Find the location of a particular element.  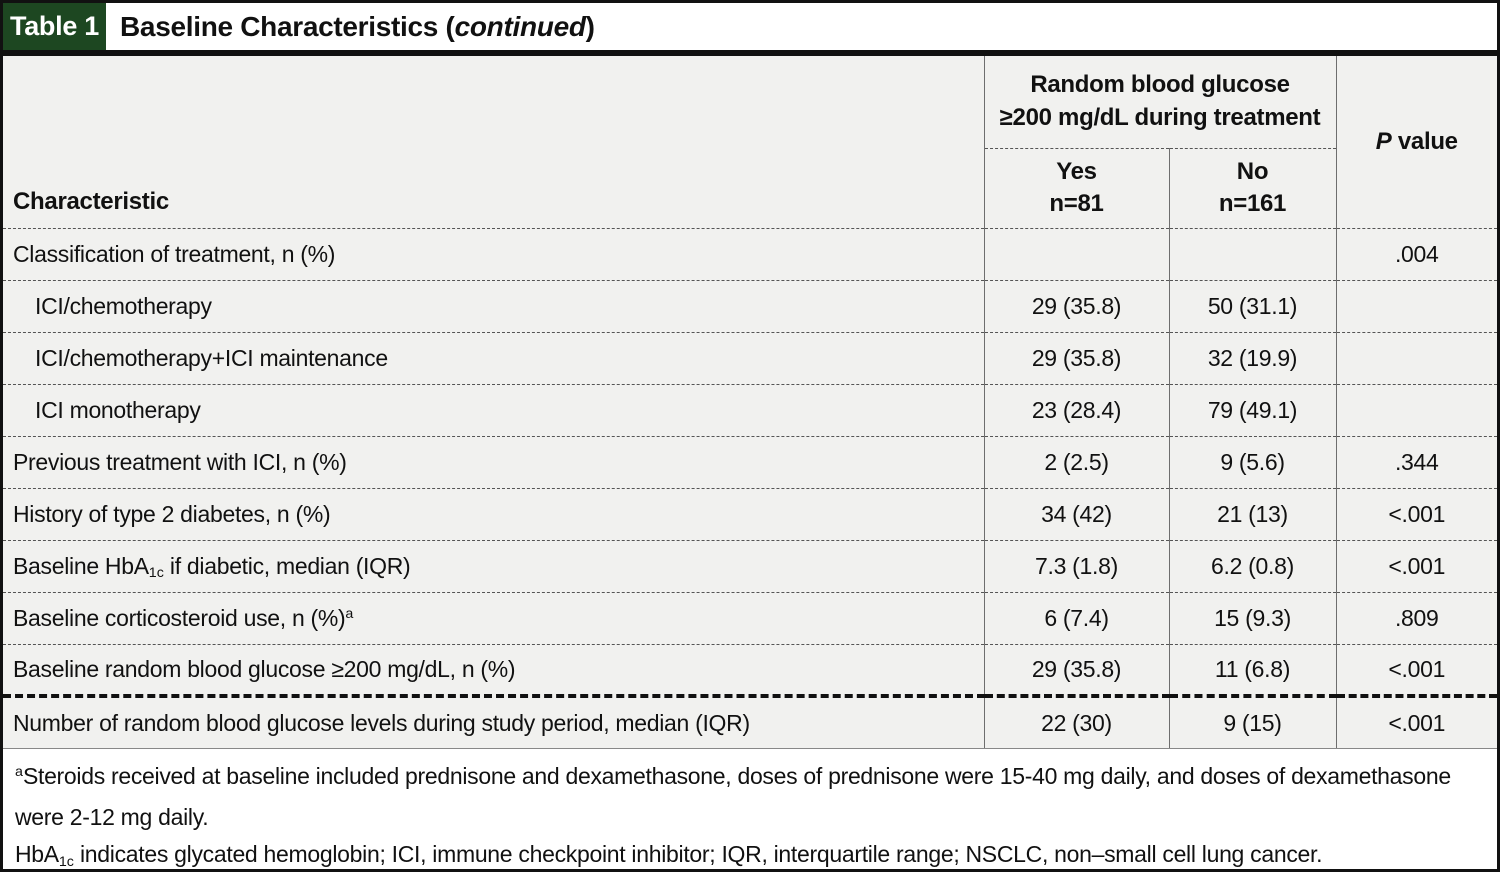

row-label: ICI/chemotherapy is located at coordinates (493, 305).